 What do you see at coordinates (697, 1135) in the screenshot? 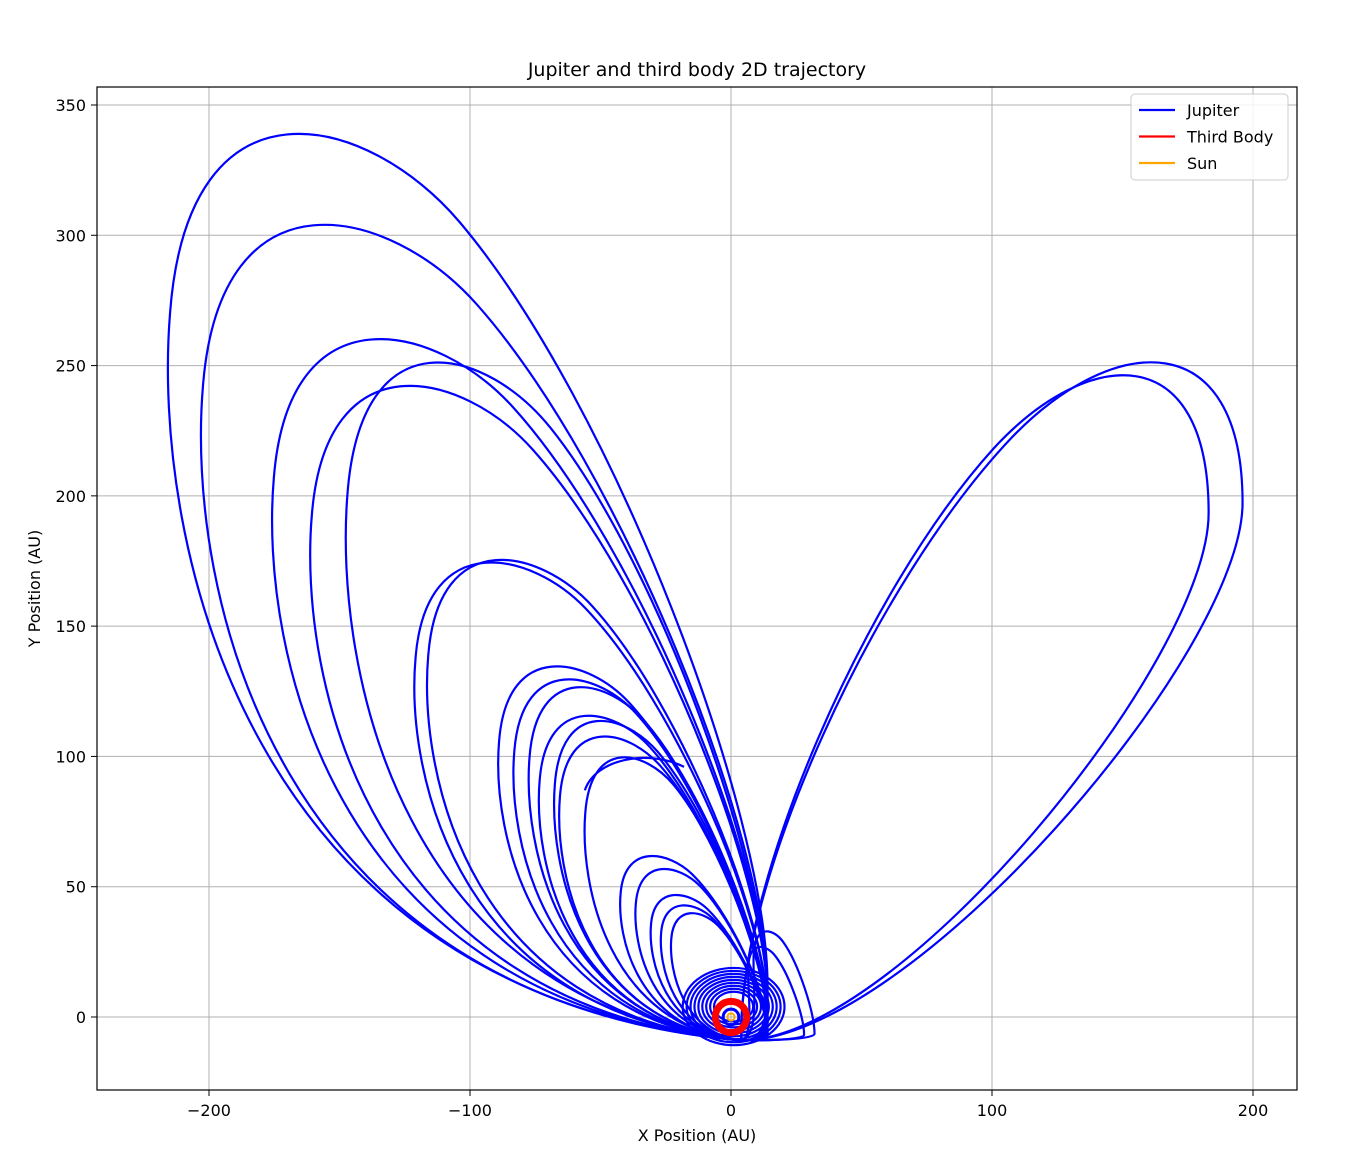
I see `x-axis-label: X Position (AU)` at bounding box center [697, 1135].